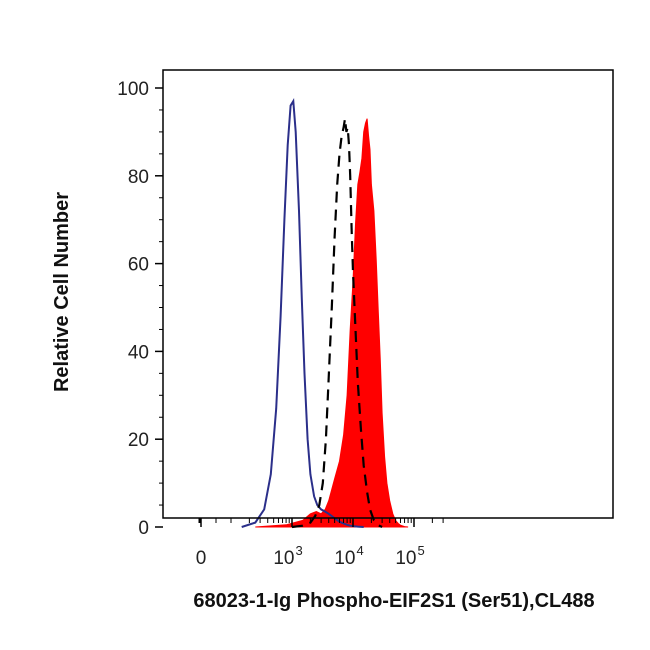 The image size is (650, 650). Describe the element at coordinates (143, 528) in the screenshot. I see `y-tick-label: 0` at that location.